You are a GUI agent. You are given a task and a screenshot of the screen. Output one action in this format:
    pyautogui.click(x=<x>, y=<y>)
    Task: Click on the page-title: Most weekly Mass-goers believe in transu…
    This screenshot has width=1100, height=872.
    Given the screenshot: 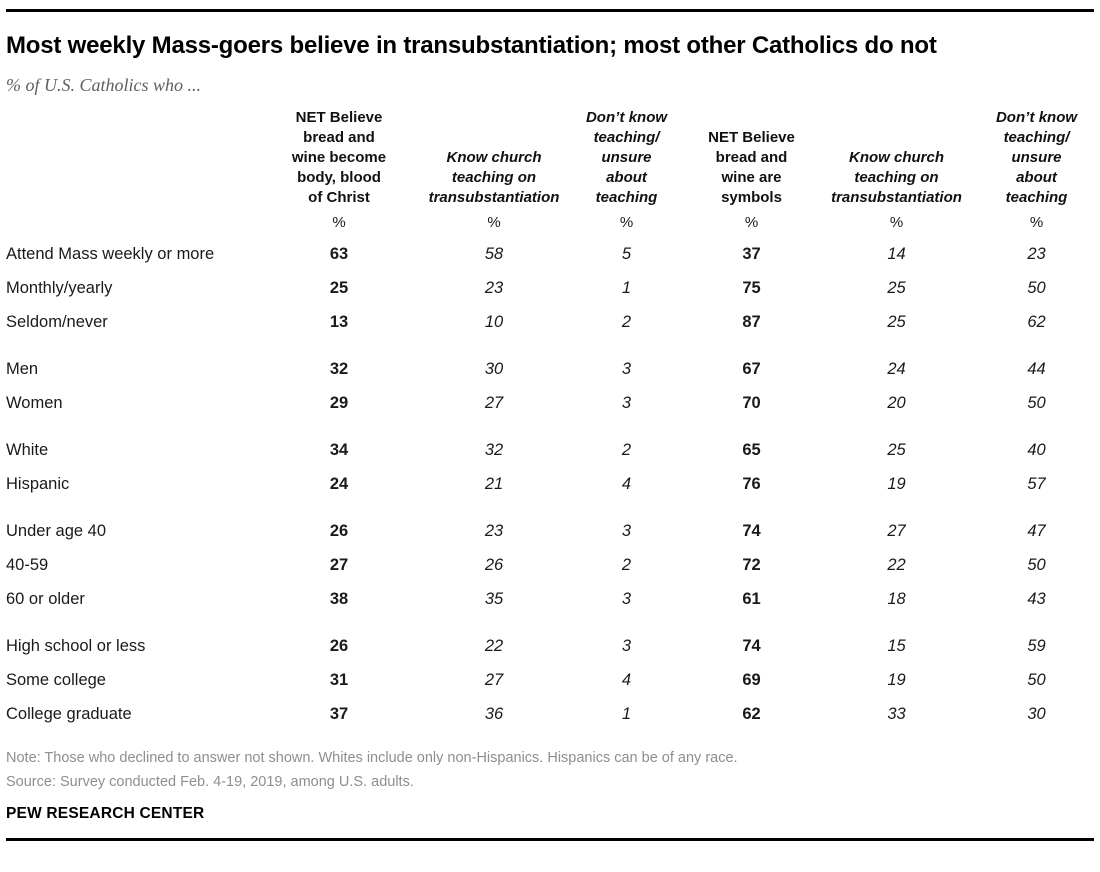 What is the action you would take?
    pyautogui.click(x=471, y=45)
    